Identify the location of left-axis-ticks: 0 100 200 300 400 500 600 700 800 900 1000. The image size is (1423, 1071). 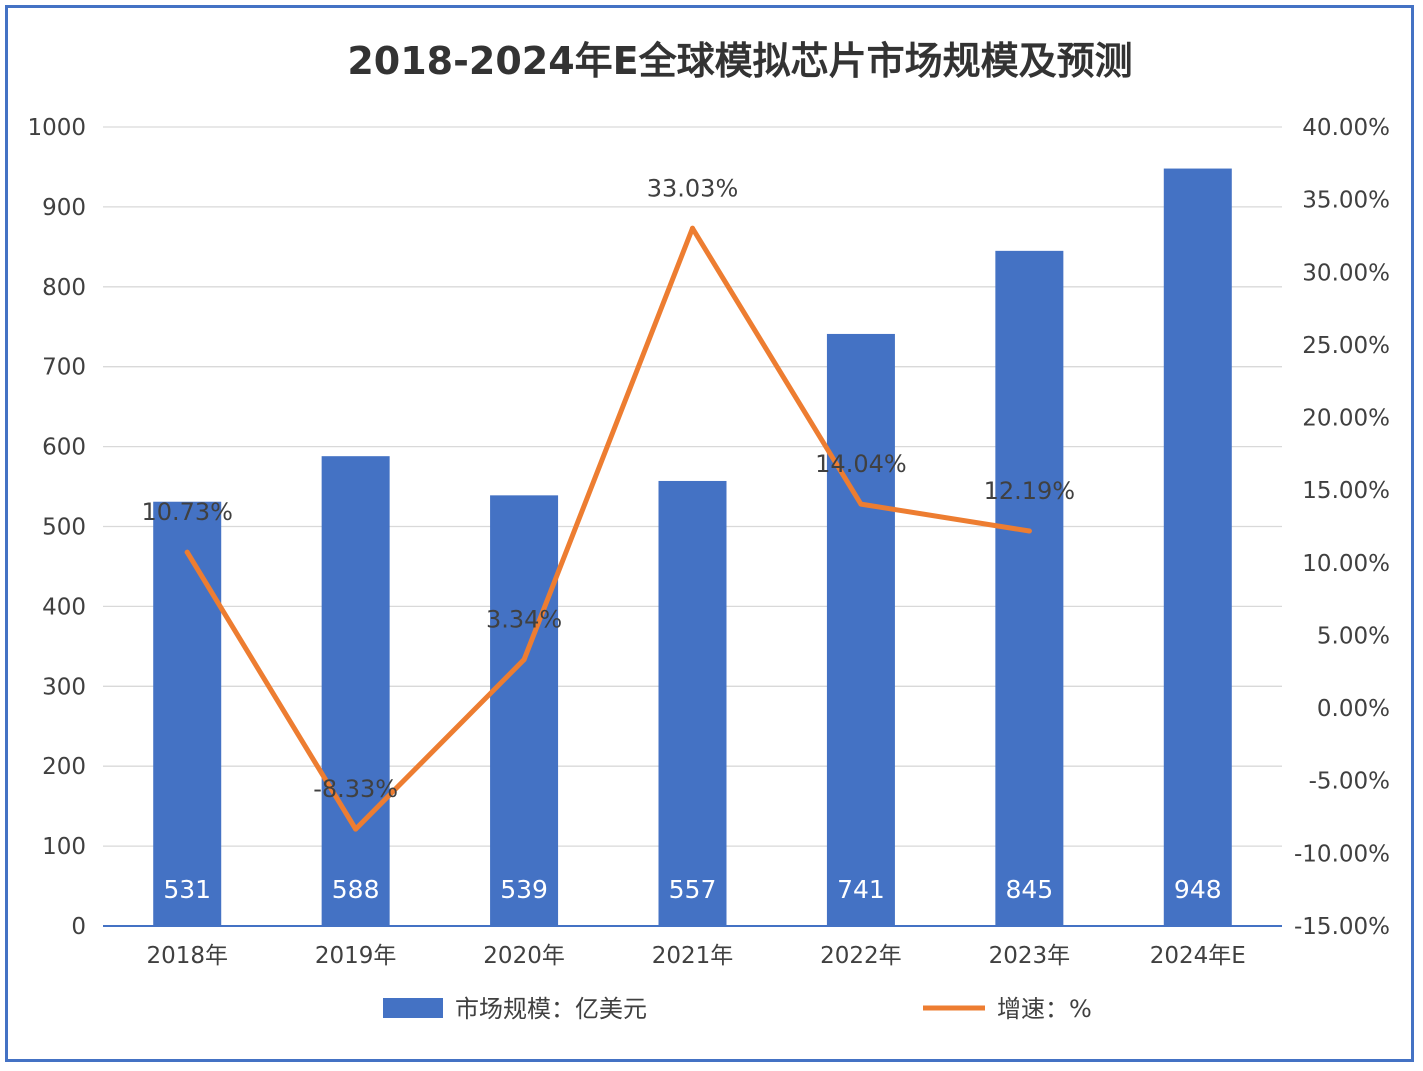
(56, 527).